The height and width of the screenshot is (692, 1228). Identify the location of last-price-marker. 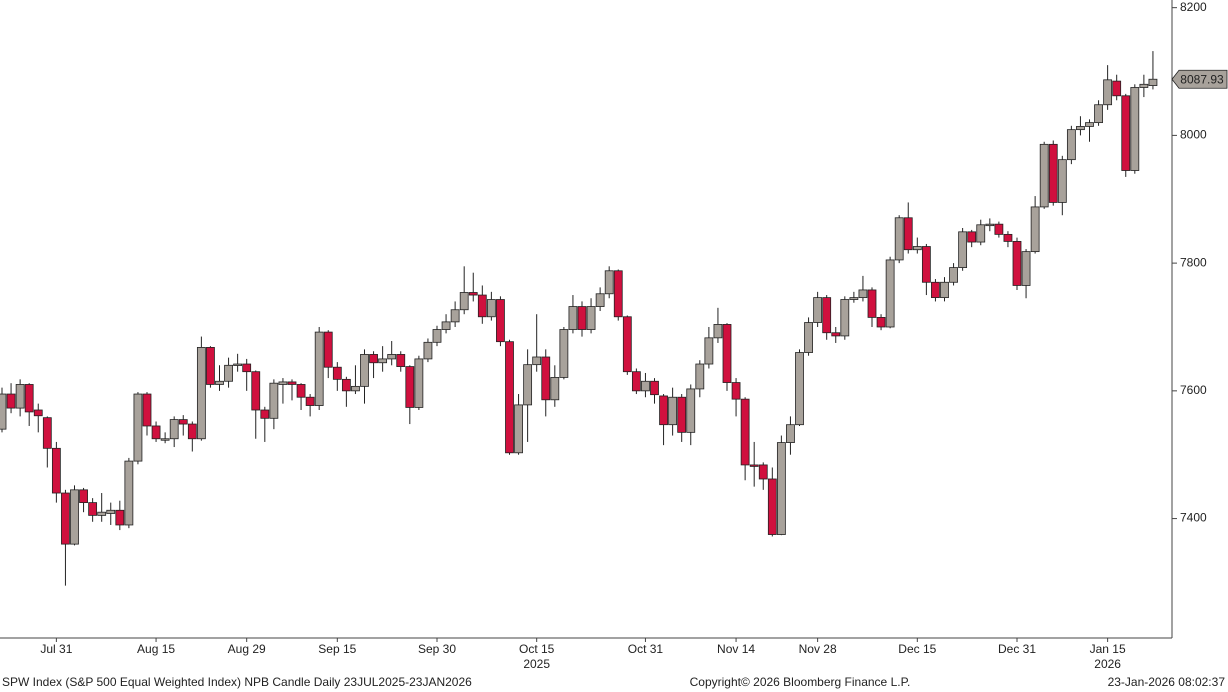
(1199, 79).